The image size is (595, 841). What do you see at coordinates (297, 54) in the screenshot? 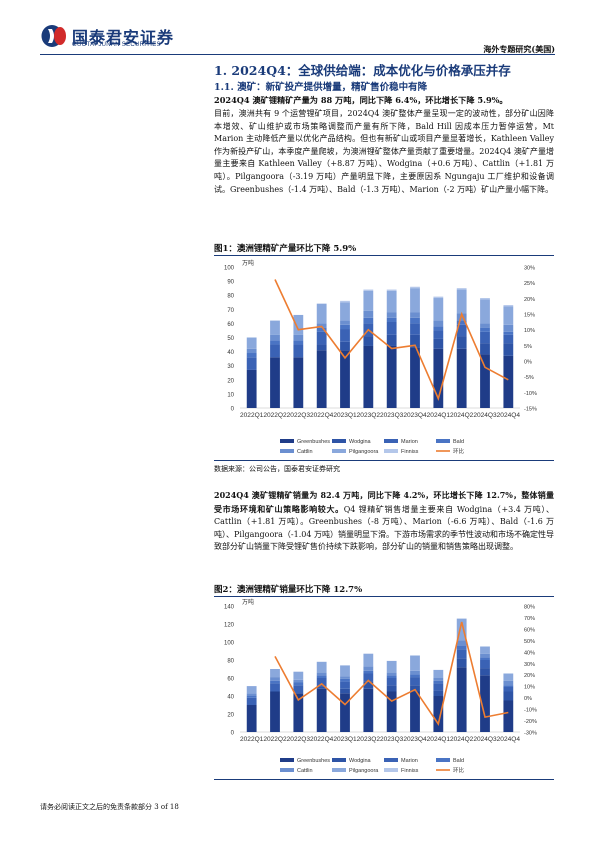
I see `header-divider` at bounding box center [297, 54].